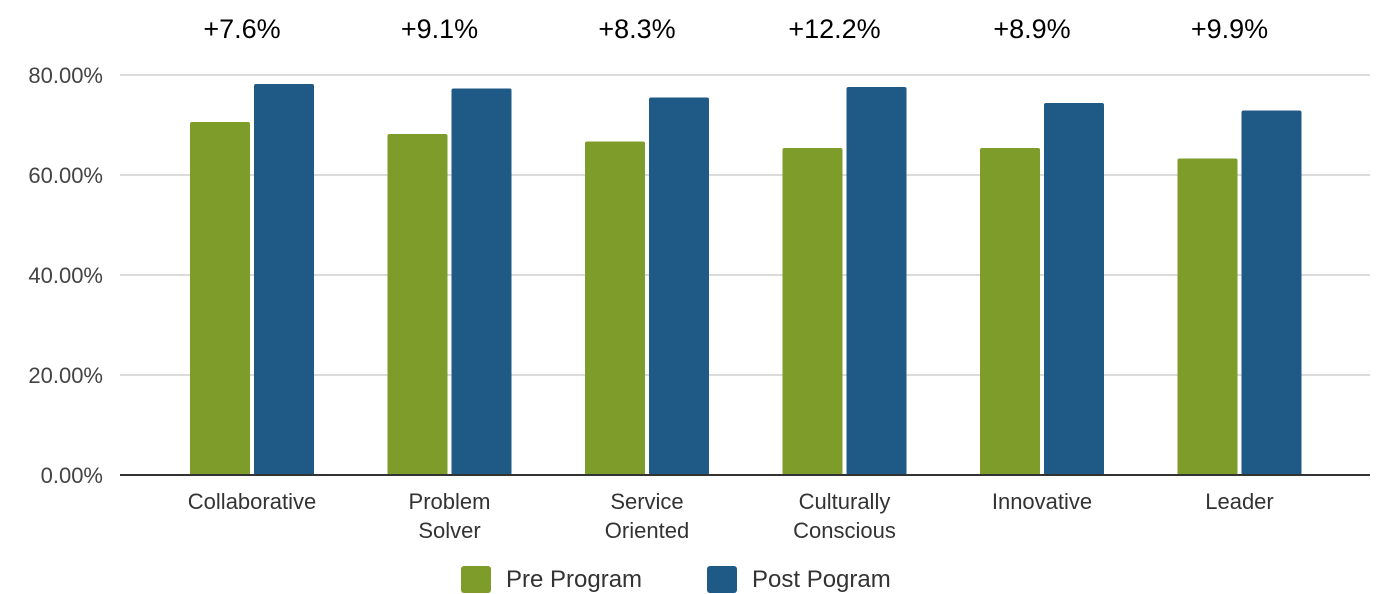 This screenshot has width=1377, height=594. I want to click on x-tick-label: Service, so click(646, 501).